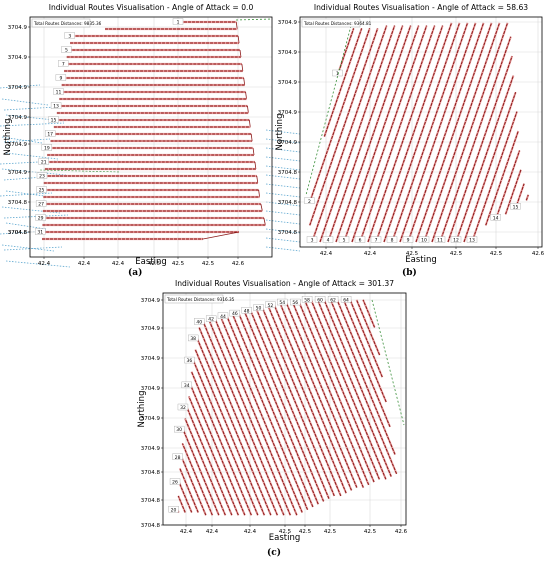  I want to click on route-label: 14, so click(496, 218).